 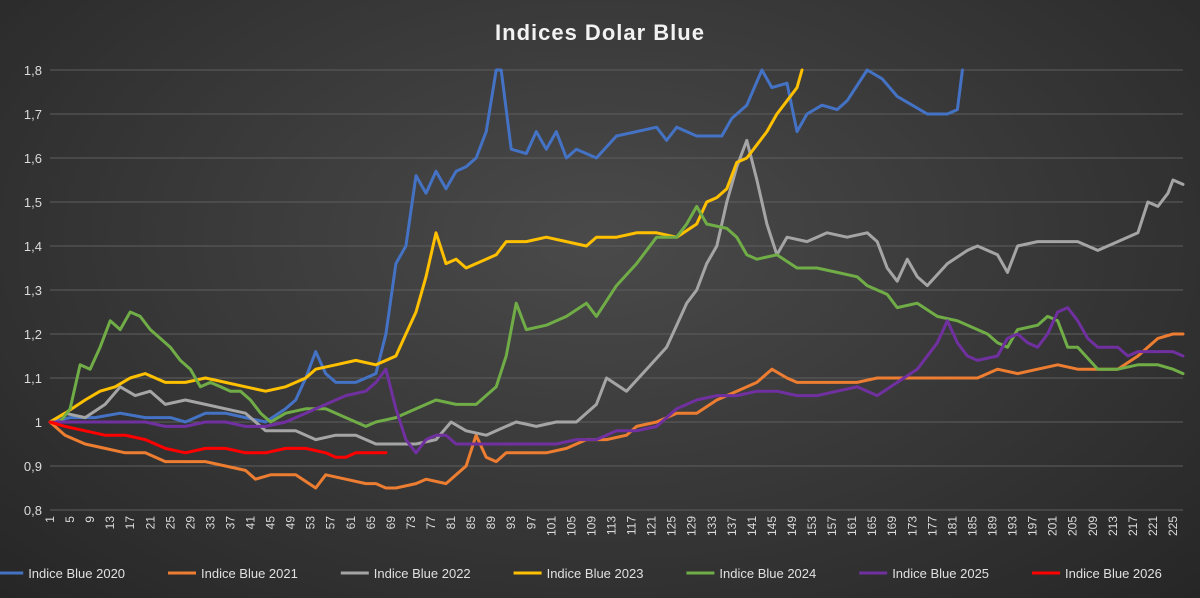 What do you see at coordinates (230, 523) in the screenshot?
I see `x-tick-label: 37` at bounding box center [230, 523].